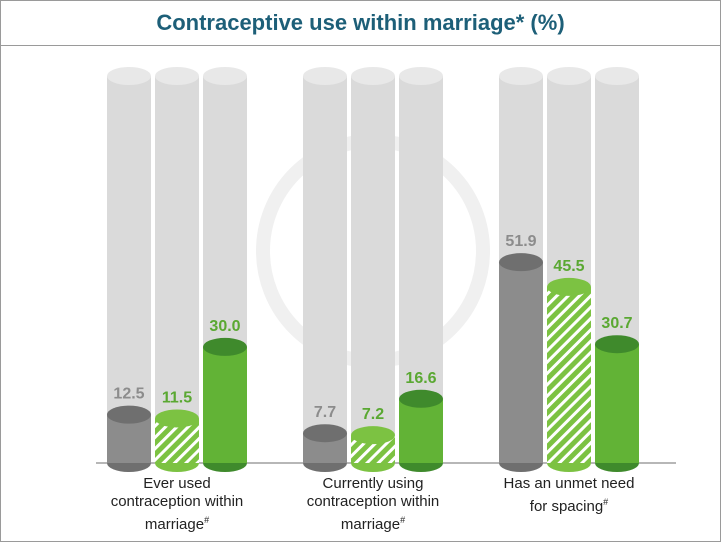 The height and width of the screenshot is (542, 721). What do you see at coordinates (520, 241) in the screenshot?
I see `value-label: 51.9` at bounding box center [520, 241].